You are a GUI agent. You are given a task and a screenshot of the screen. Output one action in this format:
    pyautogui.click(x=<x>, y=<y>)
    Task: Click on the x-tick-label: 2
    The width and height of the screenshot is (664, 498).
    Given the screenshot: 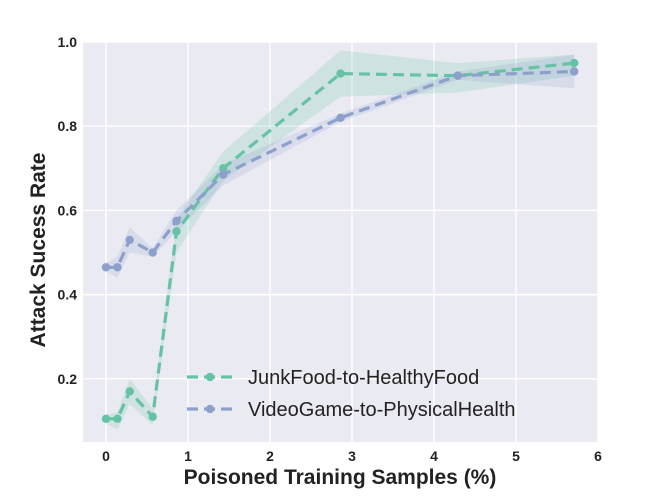 What is the action you would take?
    pyautogui.click(x=270, y=456)
    